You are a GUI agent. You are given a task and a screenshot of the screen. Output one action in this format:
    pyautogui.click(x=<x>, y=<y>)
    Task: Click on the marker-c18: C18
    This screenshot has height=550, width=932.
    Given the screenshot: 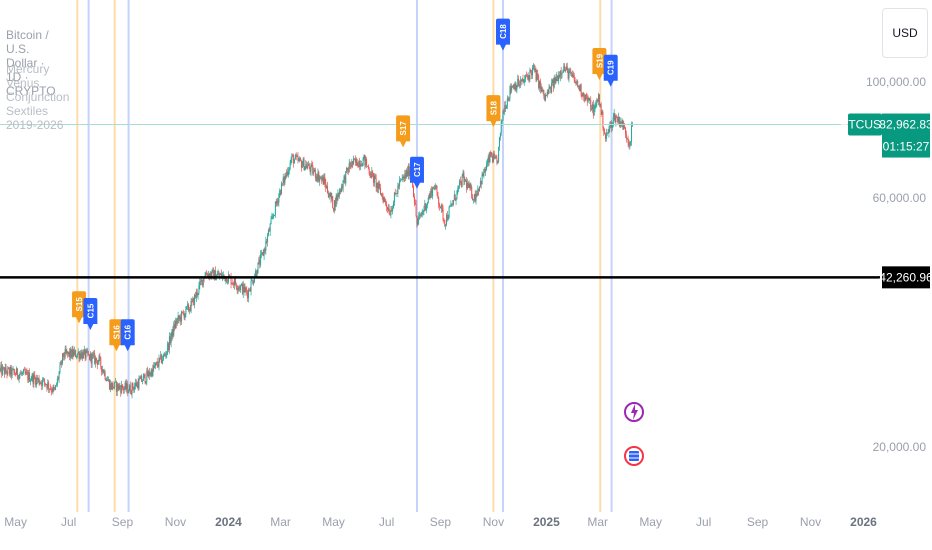 What is the action you would take?
    pyautogui.click(x=502, y=34)
    